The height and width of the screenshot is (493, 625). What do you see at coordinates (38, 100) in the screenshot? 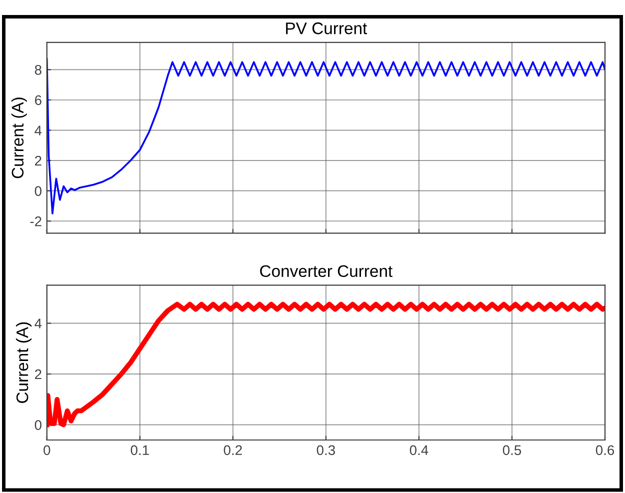
I see `y-tick-label: 6` at bounding box center [38, 100].